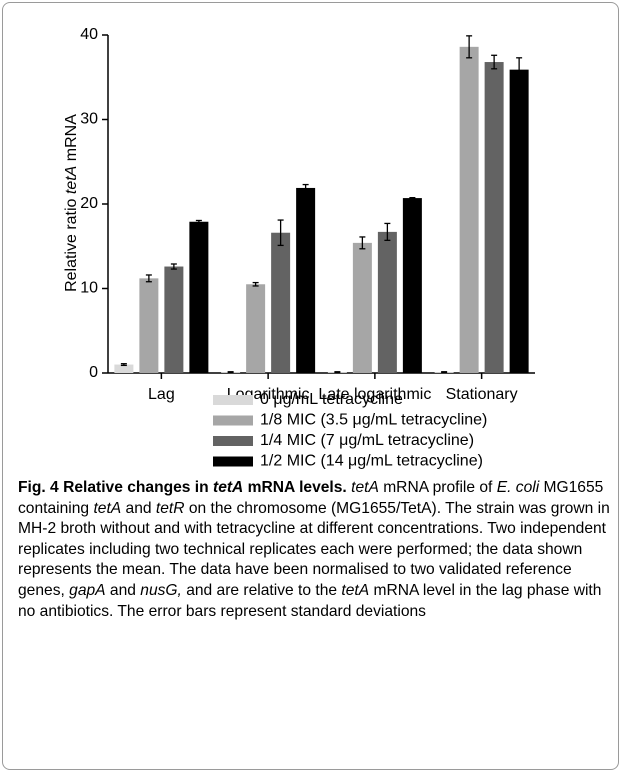  I want to click on caption-run: Fig. 4, so click(38, 487).